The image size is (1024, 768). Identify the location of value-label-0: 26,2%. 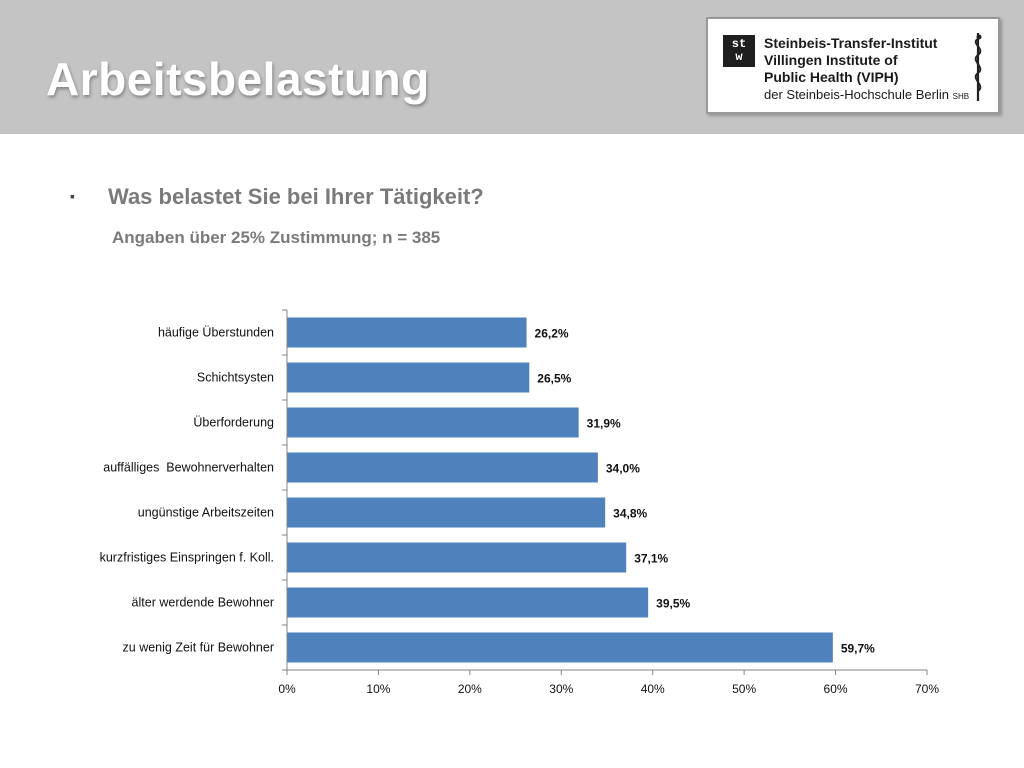
(552, 334).